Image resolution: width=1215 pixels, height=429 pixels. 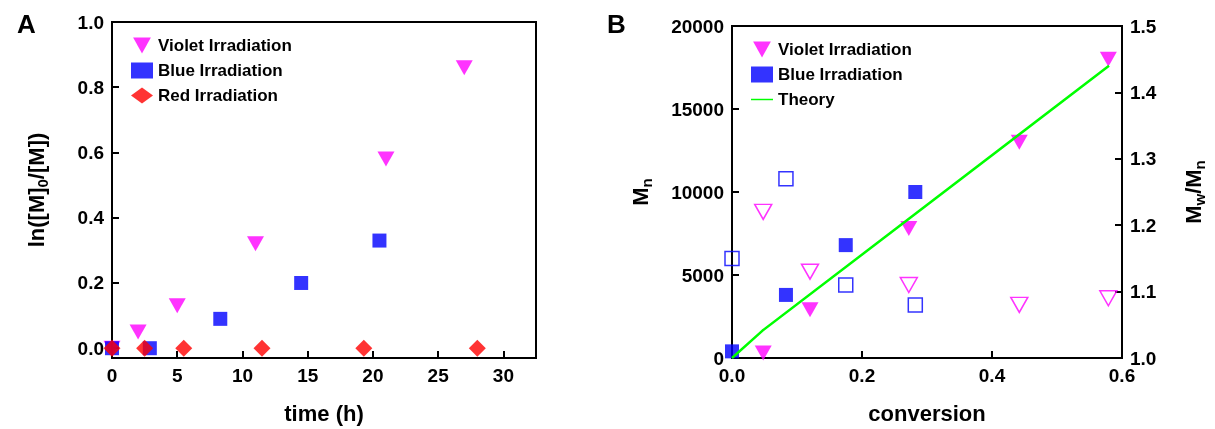 I want to click on y2-tick-label: 1.2, so click(x=1143, y=225).